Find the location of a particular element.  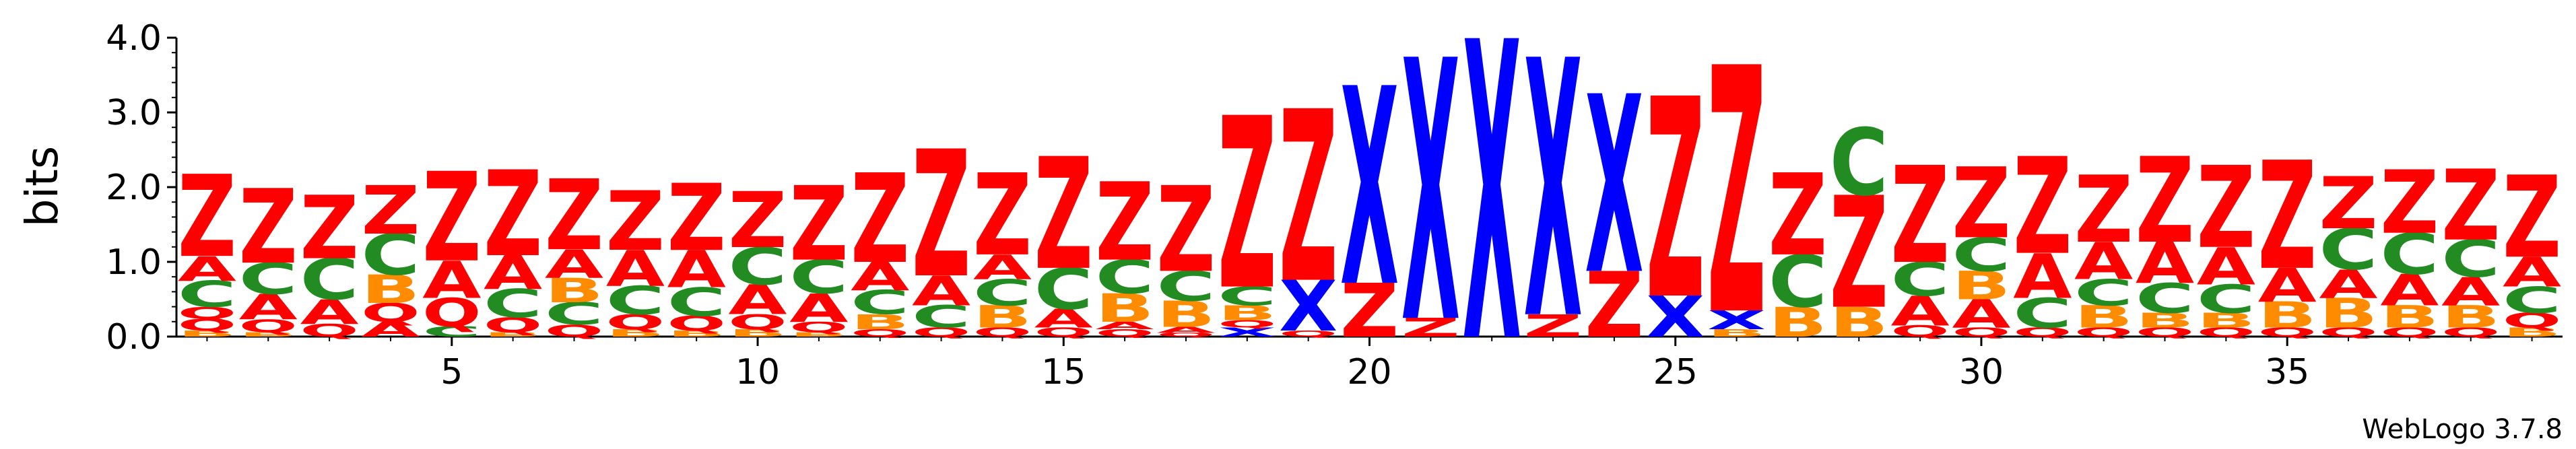

logo-column-28: BZC is located at coordinates (1859, 228).